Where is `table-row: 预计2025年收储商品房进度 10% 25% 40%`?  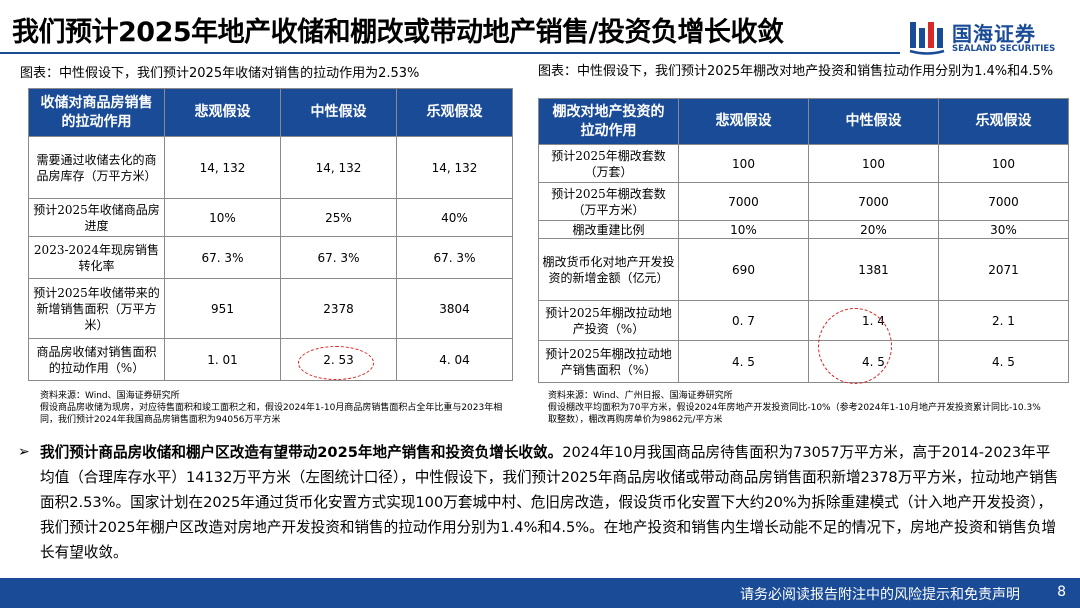
table-row: 预计2025年收储商品房进度 10% 25% 40% is located at coordinates (270, 217).